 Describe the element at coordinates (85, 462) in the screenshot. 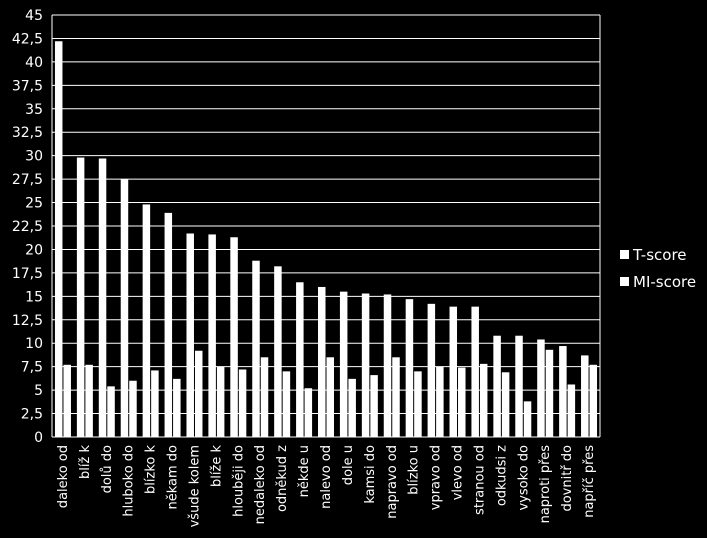

I see `x-category-label: blíž k` at that location.